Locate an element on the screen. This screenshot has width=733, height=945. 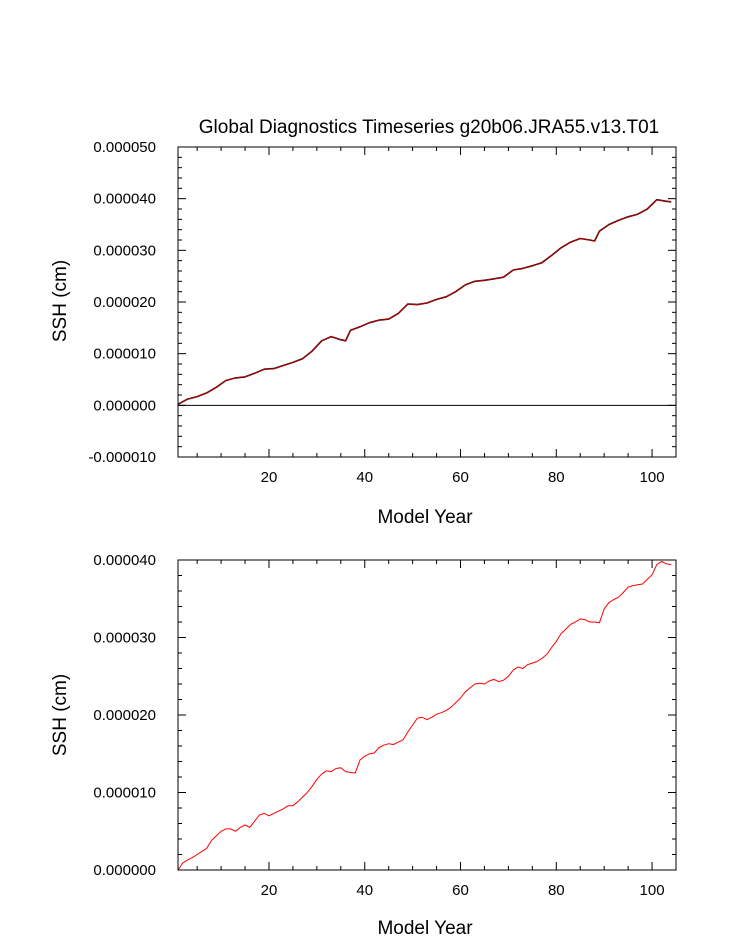
top-x-tick-label: 20 is located at coordinates (269, 477).